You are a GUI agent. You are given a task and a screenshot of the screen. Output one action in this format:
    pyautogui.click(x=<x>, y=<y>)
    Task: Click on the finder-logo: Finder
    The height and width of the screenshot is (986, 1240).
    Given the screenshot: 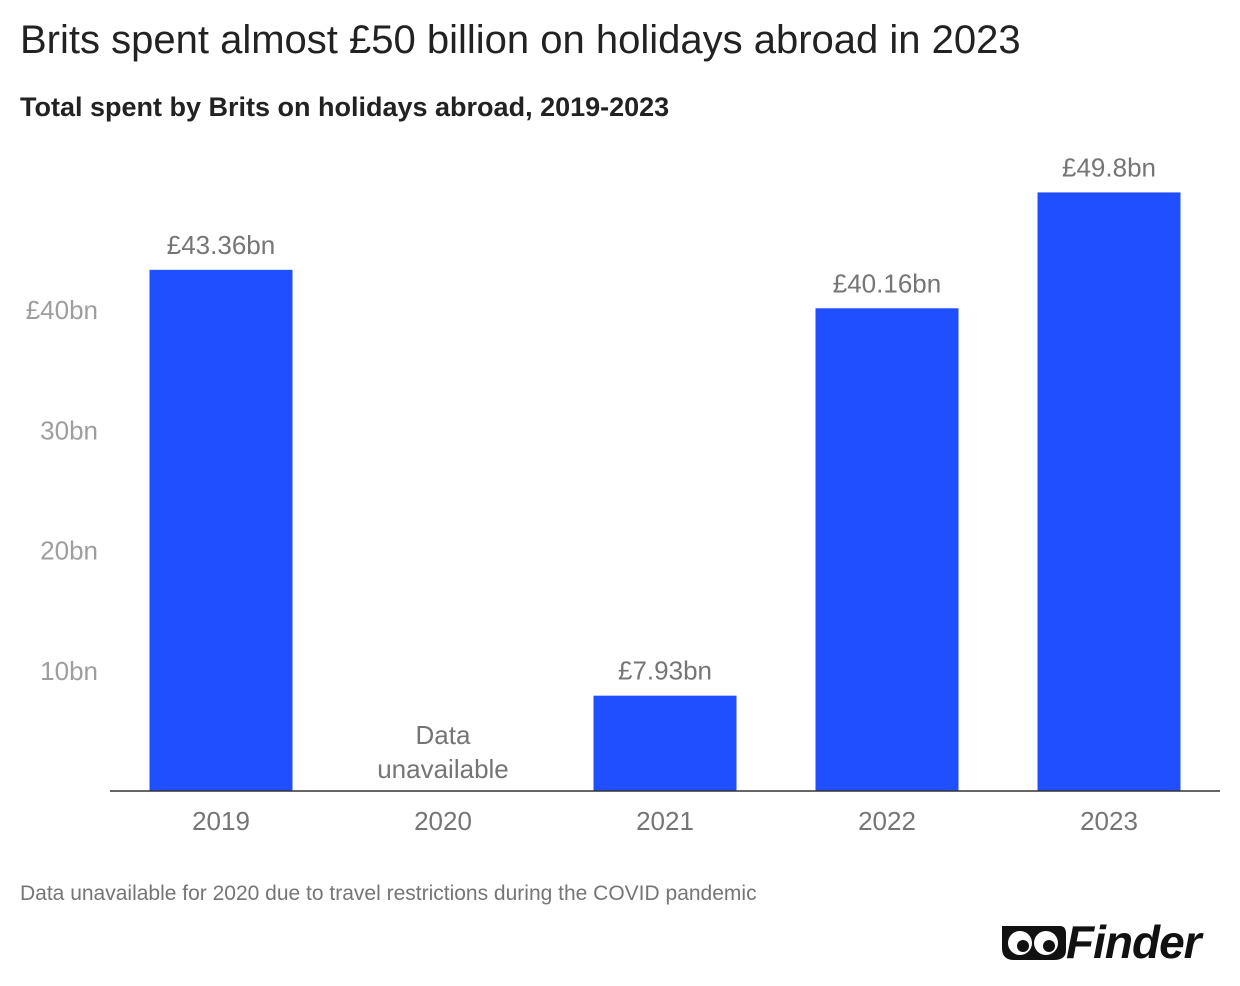 What is the action you would take?
    pyautogui.click(x=1110, y=942)
    